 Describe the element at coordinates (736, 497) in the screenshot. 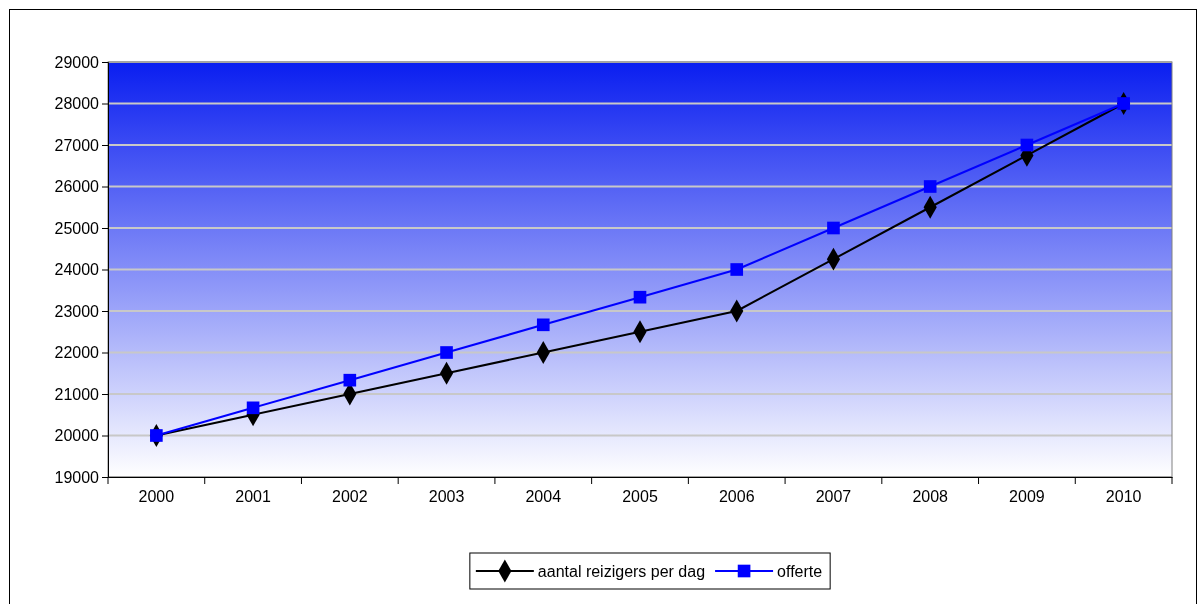

I see `x-tick-label: 2006` at that location.